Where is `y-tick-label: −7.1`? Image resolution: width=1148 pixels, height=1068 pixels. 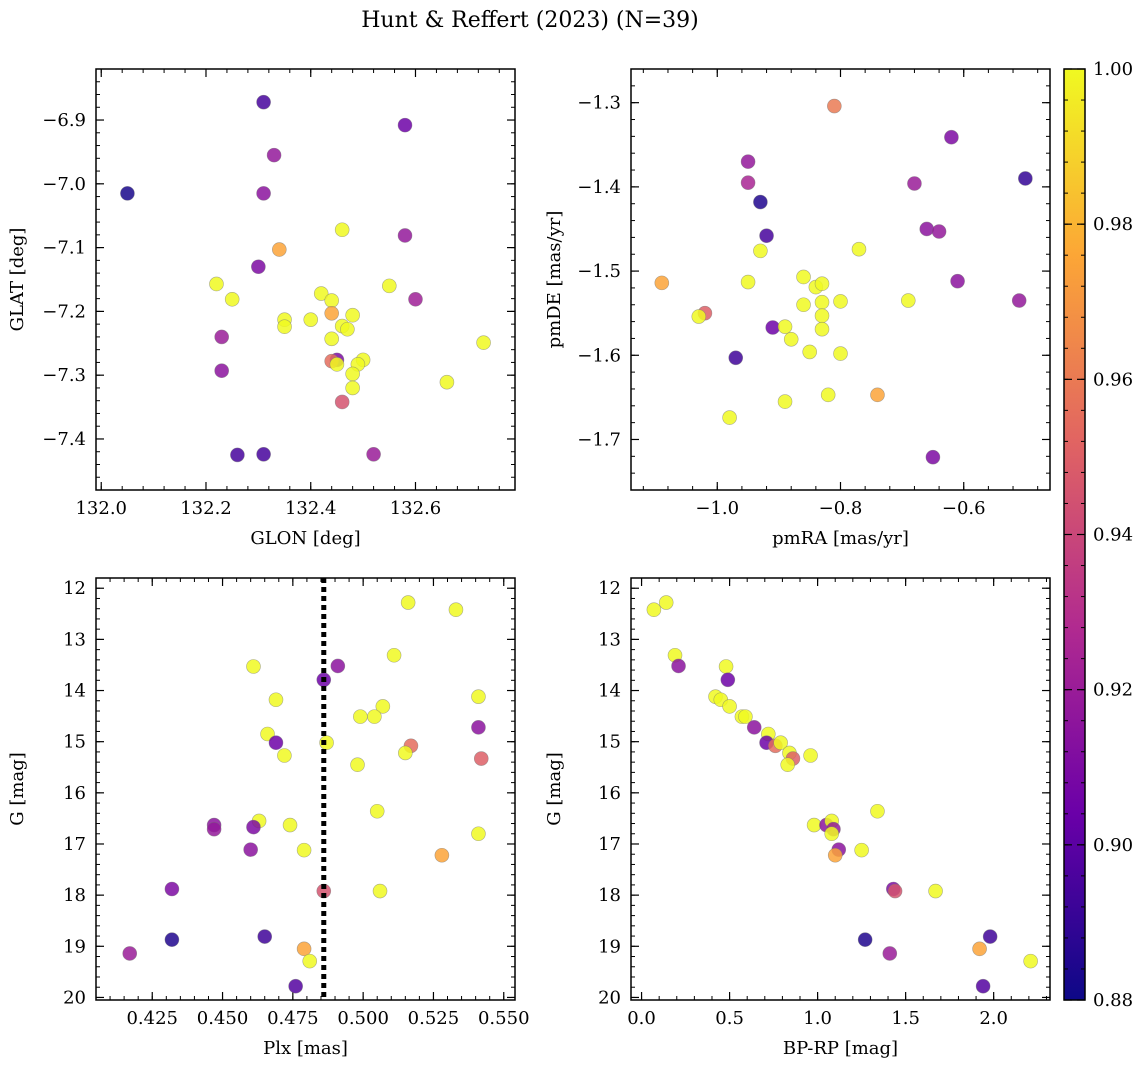 y-tick-label: −7.1 is located at coordinates (64, 248).